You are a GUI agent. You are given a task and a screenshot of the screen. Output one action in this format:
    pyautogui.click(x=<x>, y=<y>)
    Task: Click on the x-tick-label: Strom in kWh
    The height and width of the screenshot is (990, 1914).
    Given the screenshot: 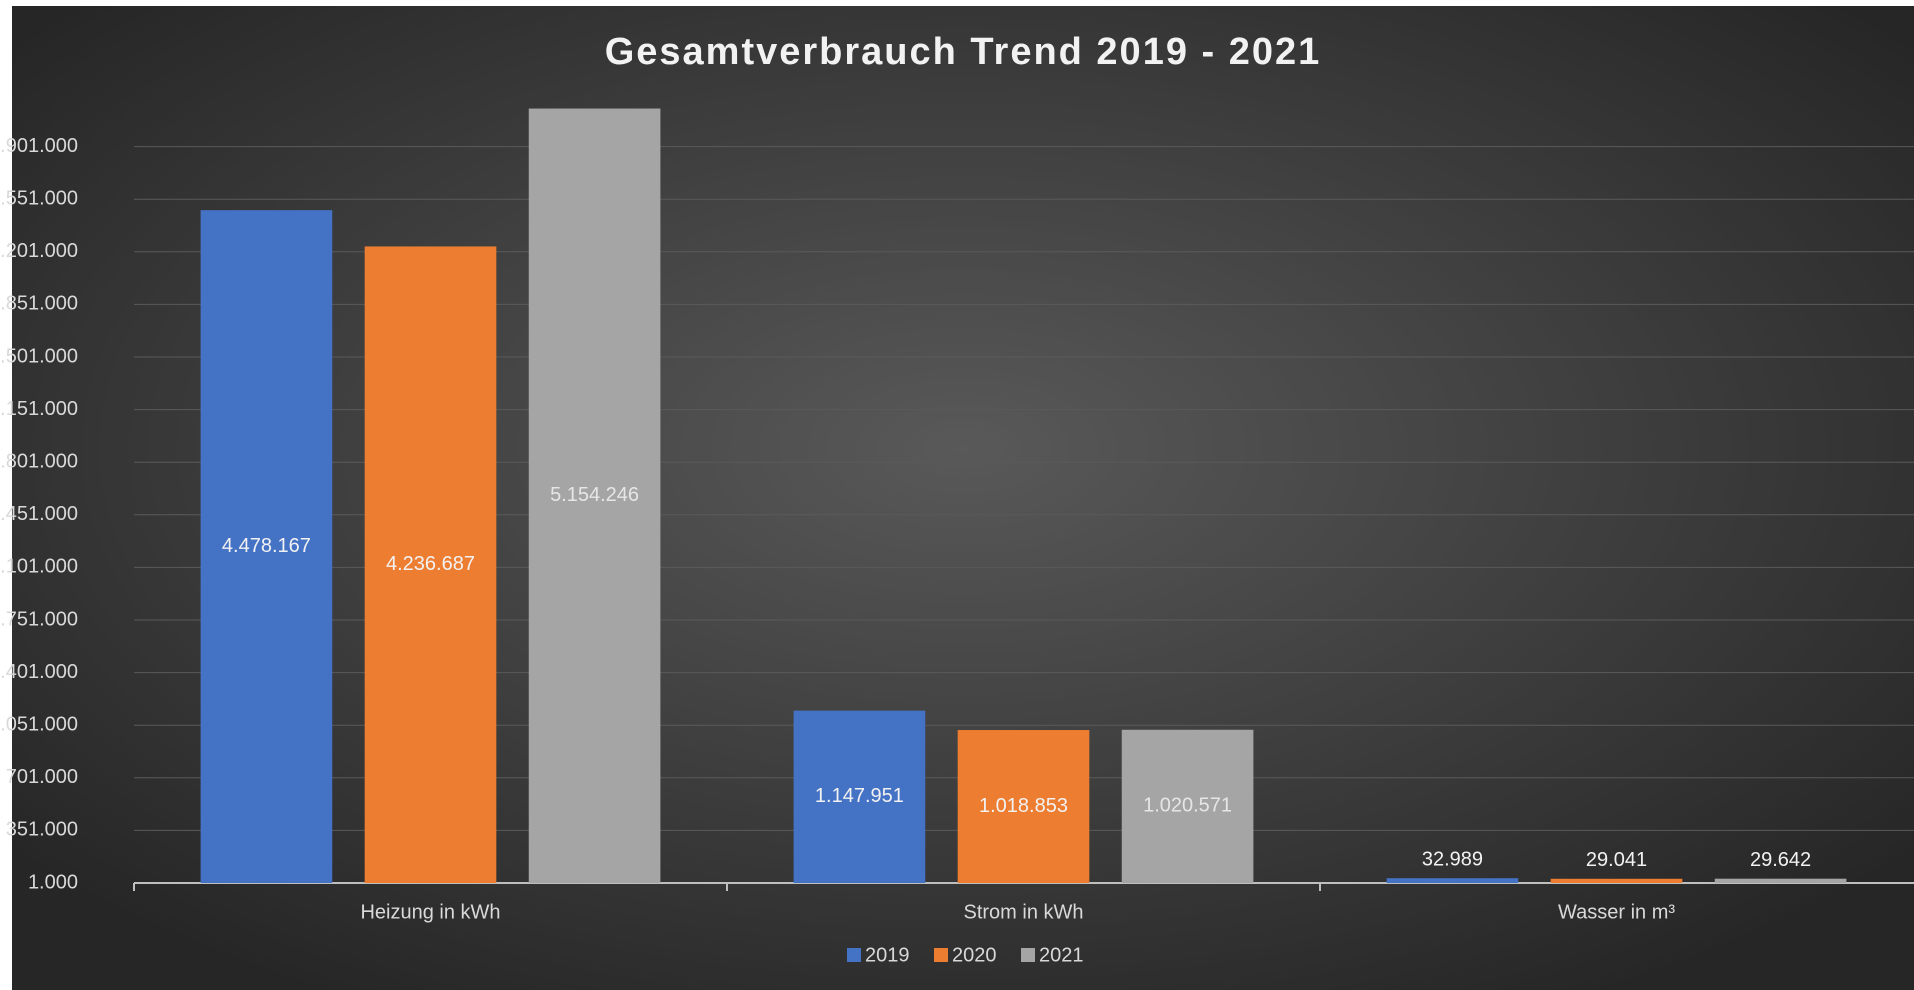 What is the action you would take?
    pyautogui.click(x=1023, y=912)
    